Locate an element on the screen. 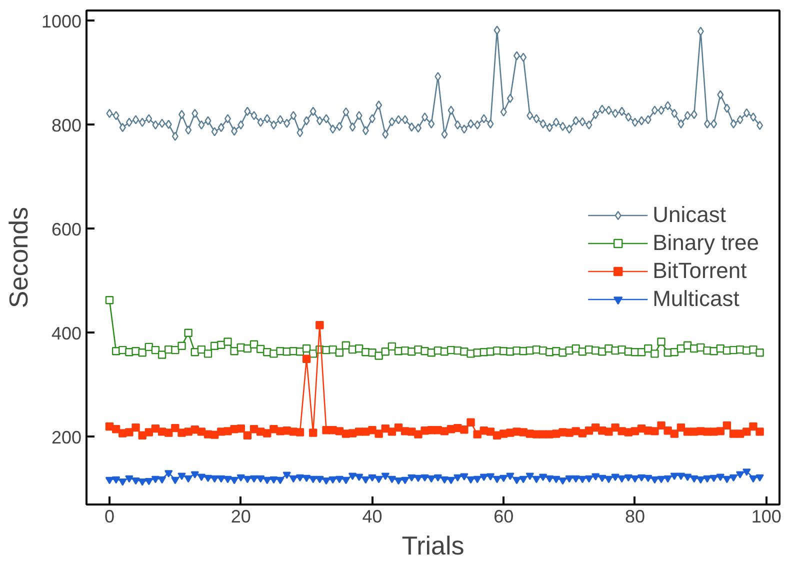 Image resolution: width=789 pixels, height=563 pixels. y-tick-label: 200 is located at coordinates (66, 437).